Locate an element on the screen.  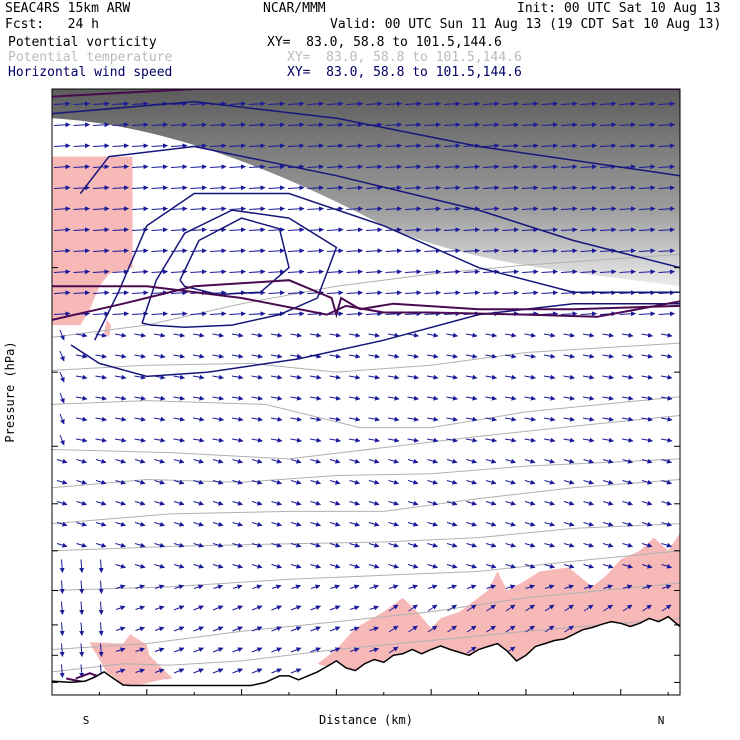
pv-fill-region is located at coordinates (131, 660).